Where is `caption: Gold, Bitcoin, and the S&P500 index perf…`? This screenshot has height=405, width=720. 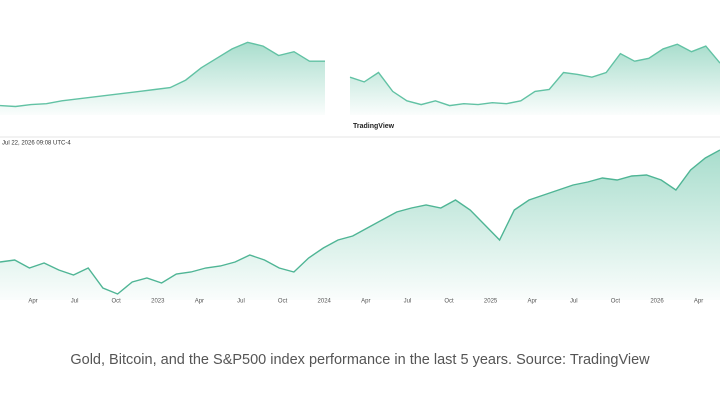
caption: Gold, Bitcoin, and the S&P500 index perf… is located at coordinates (360, 360).